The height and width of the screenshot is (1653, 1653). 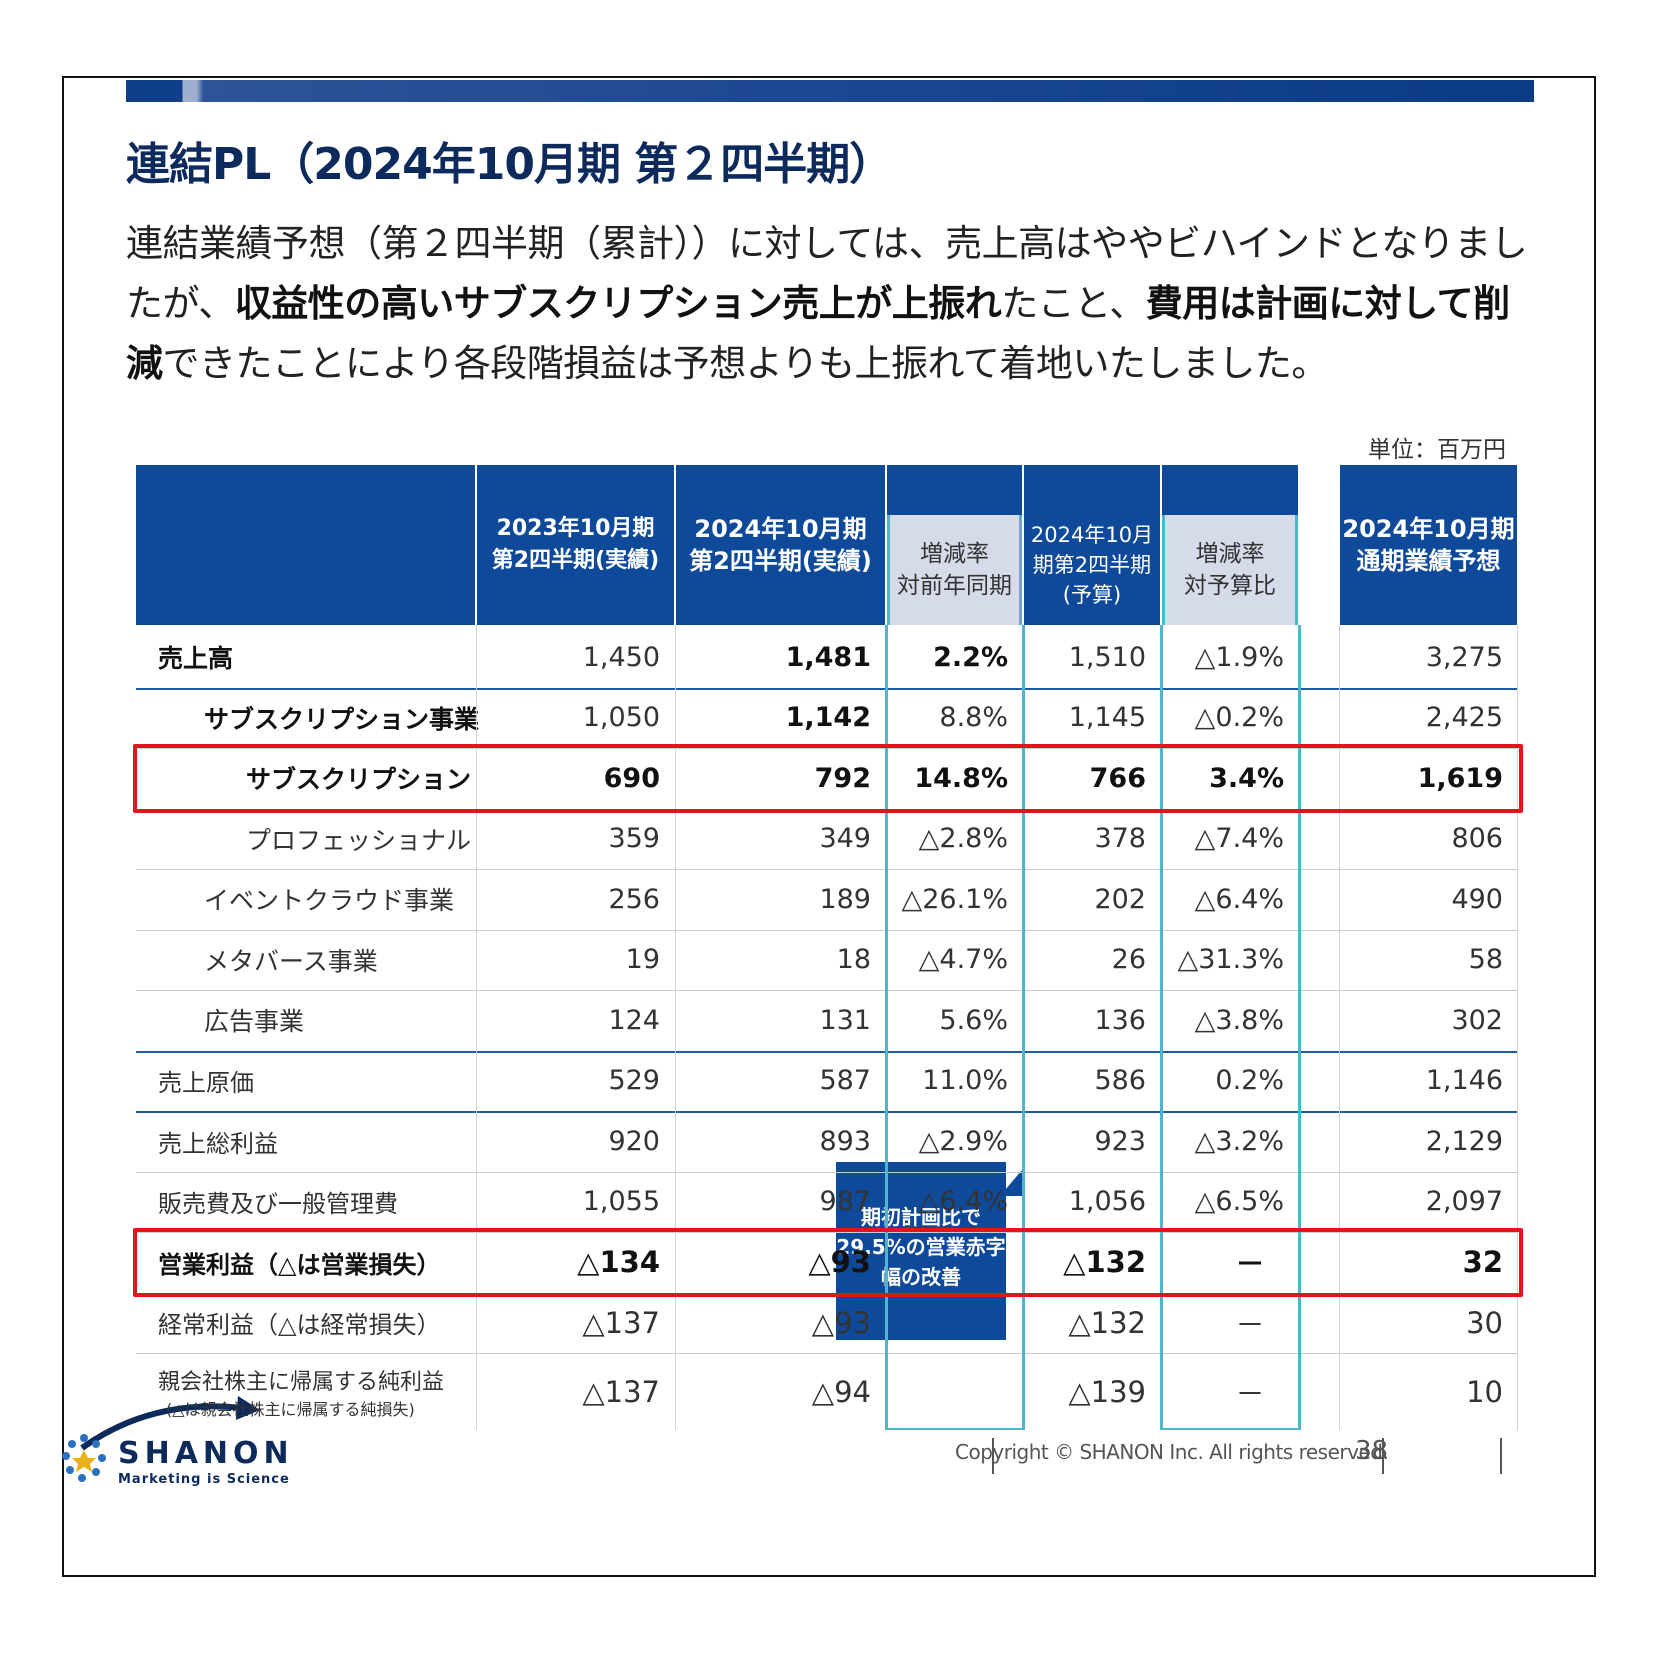 What do you see at coordinates (1011, 1183) in the screenshot?
I see `callout-tail` at bounding box center [1011, 1183].